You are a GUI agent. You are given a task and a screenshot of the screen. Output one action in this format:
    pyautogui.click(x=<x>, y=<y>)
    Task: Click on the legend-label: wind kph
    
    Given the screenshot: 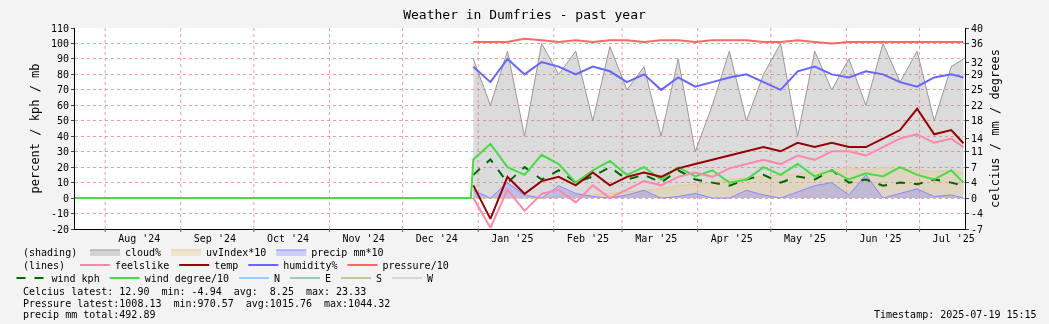 What is the action you would take?
    pyautogui.click(x=75, y=278)
    